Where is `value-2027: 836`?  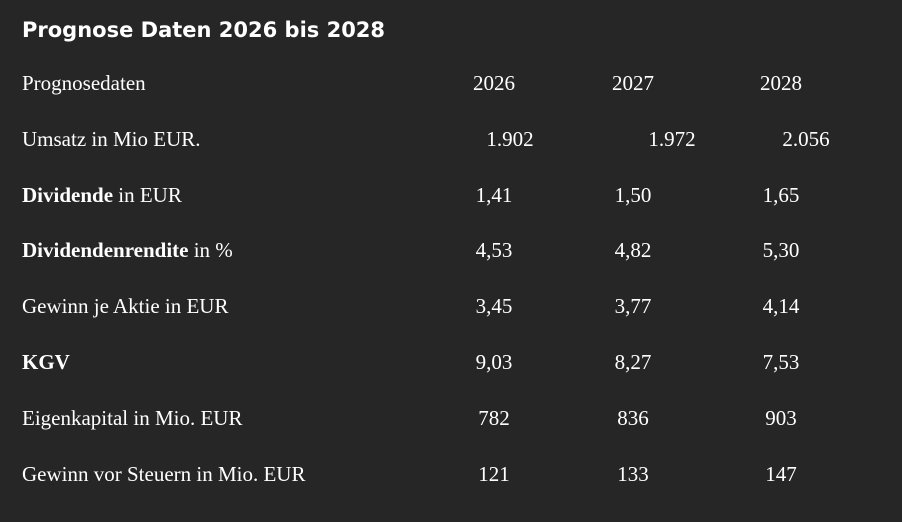
value-2027: 836 is located at coordinates (633, 417).